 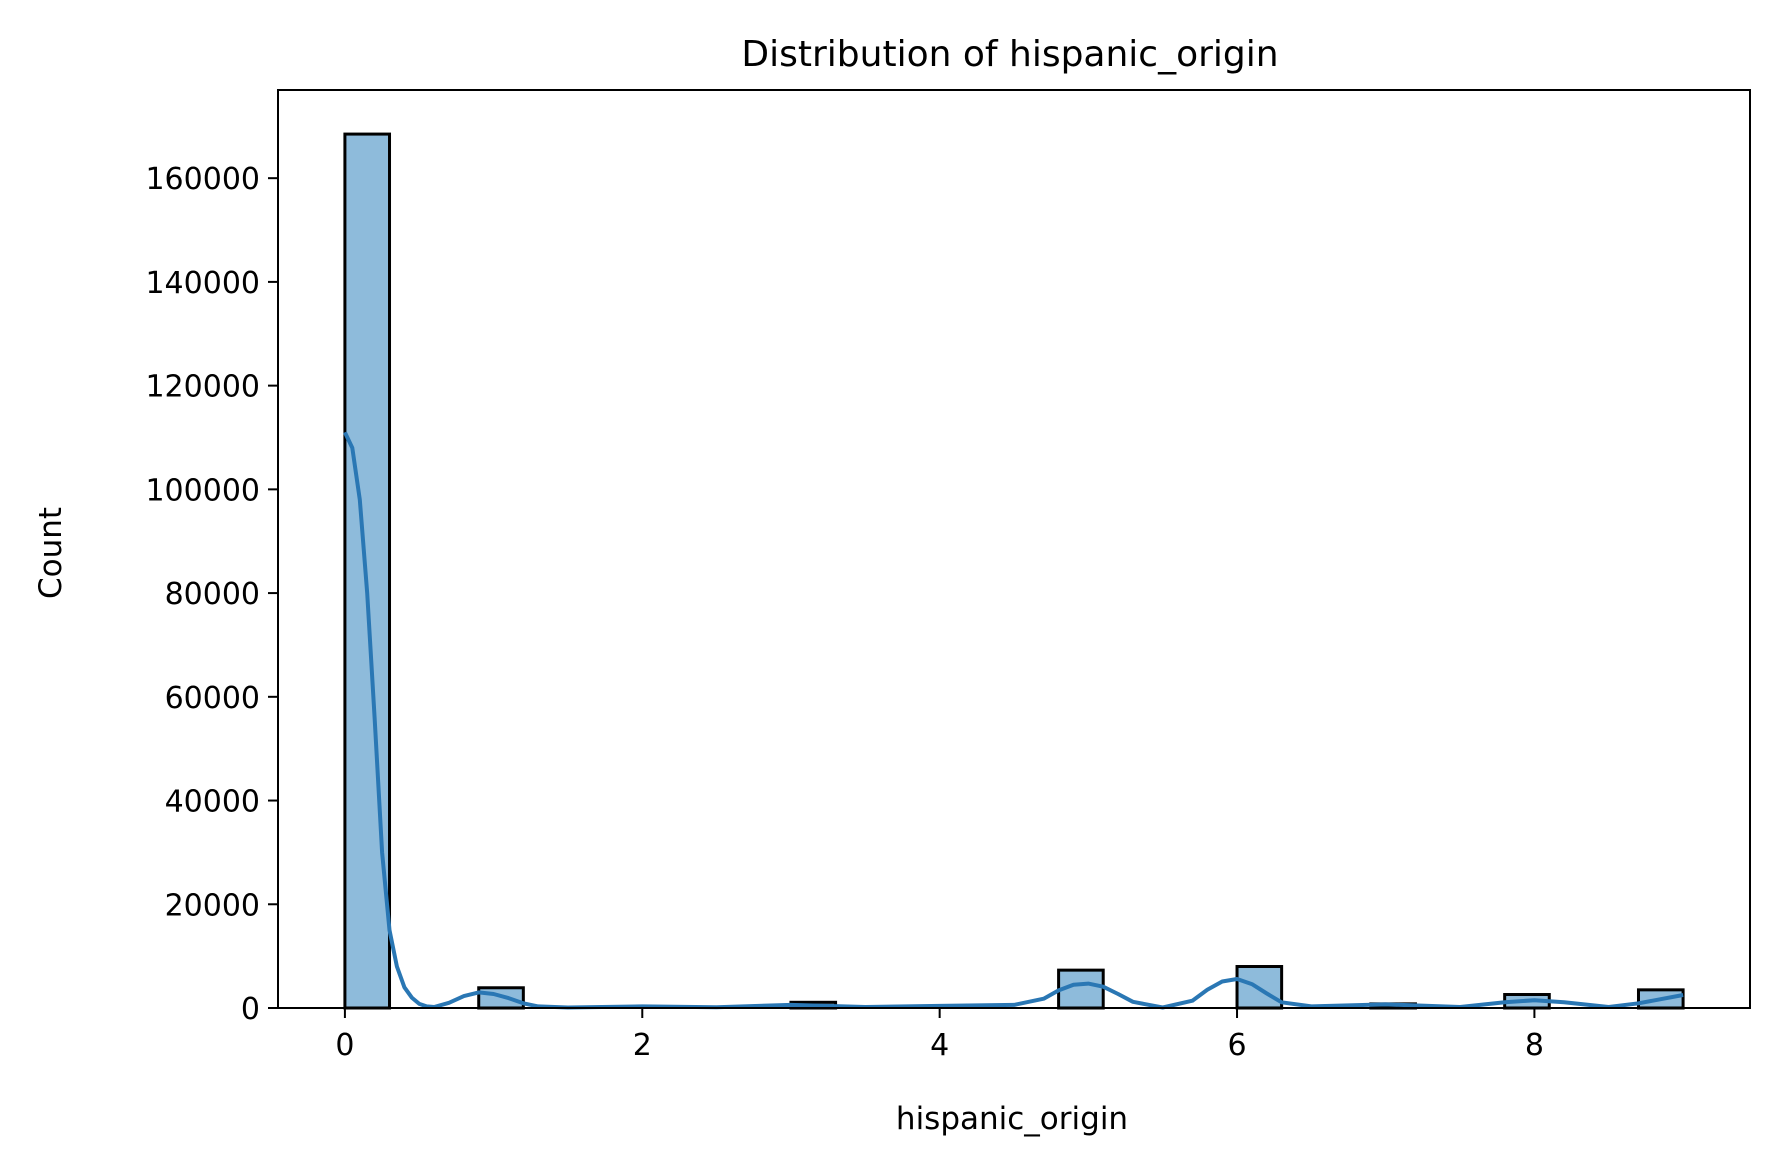 What do you see at coordinates (202, 387) in the screenshot?
I see `y-tick-label: 120000` at bounding box center [202, 387].